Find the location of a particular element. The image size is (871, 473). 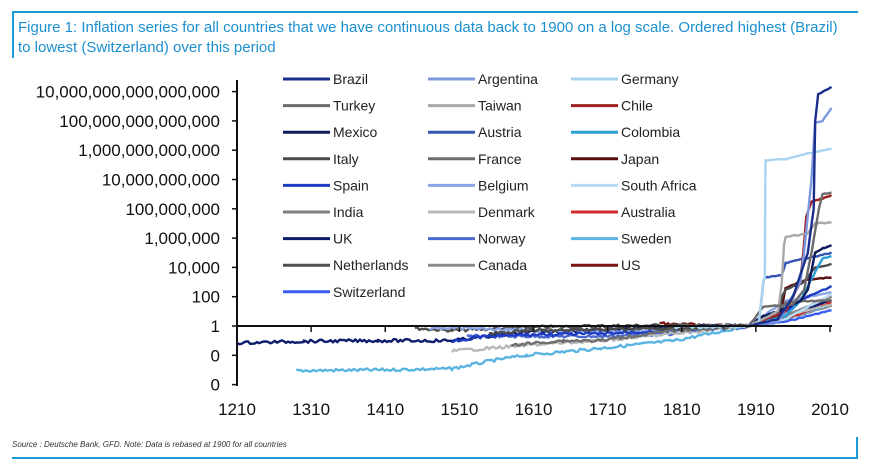

x-tick-label: 2010 is located at coordinates (830, 409).